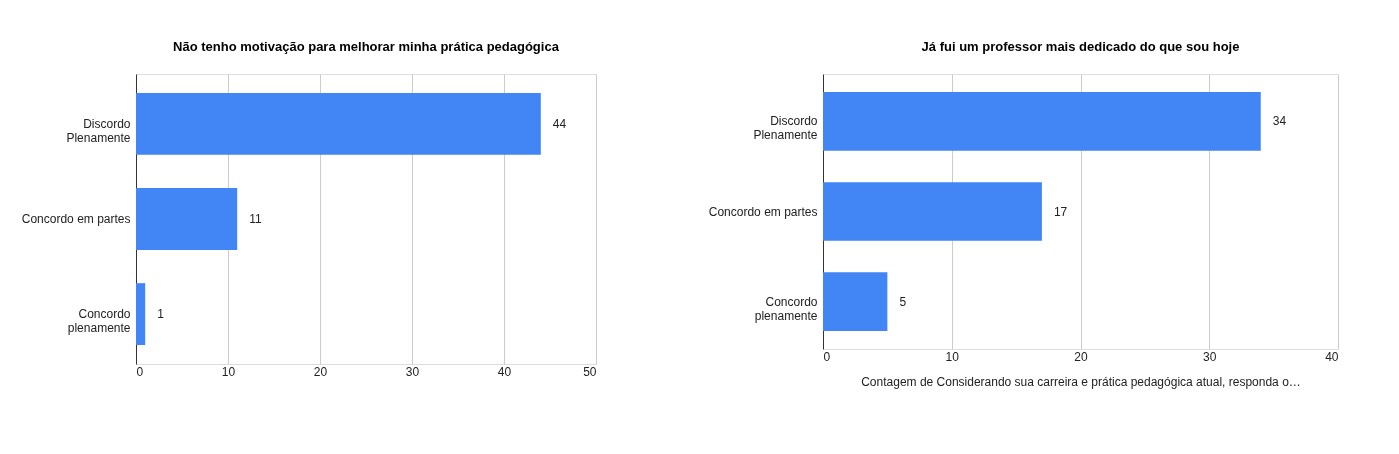  I want to click on data-label: 44, so click(559, 123).